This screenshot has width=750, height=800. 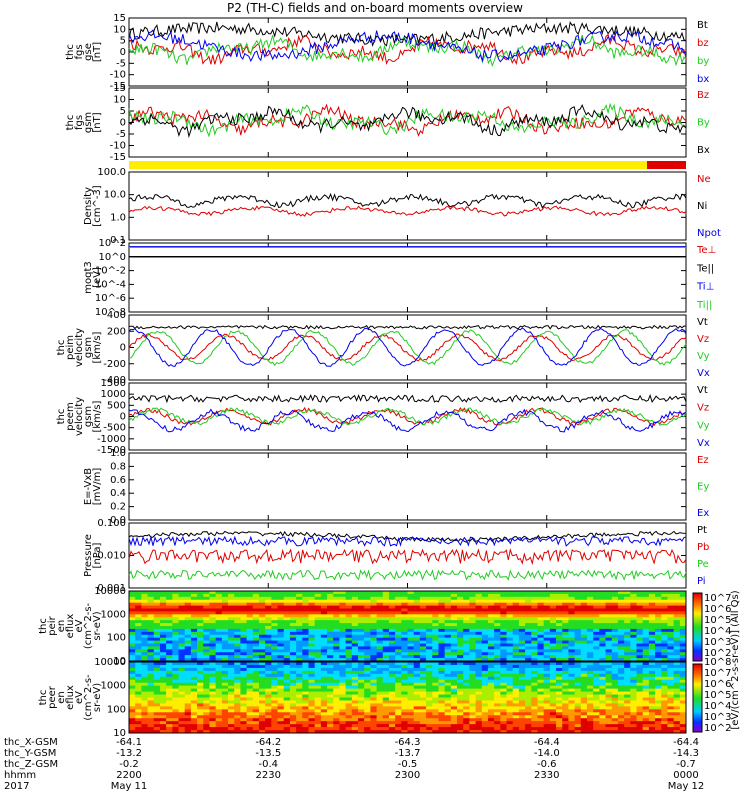 I want to click on ytick-label: 1000, so click(x=113, y=394).